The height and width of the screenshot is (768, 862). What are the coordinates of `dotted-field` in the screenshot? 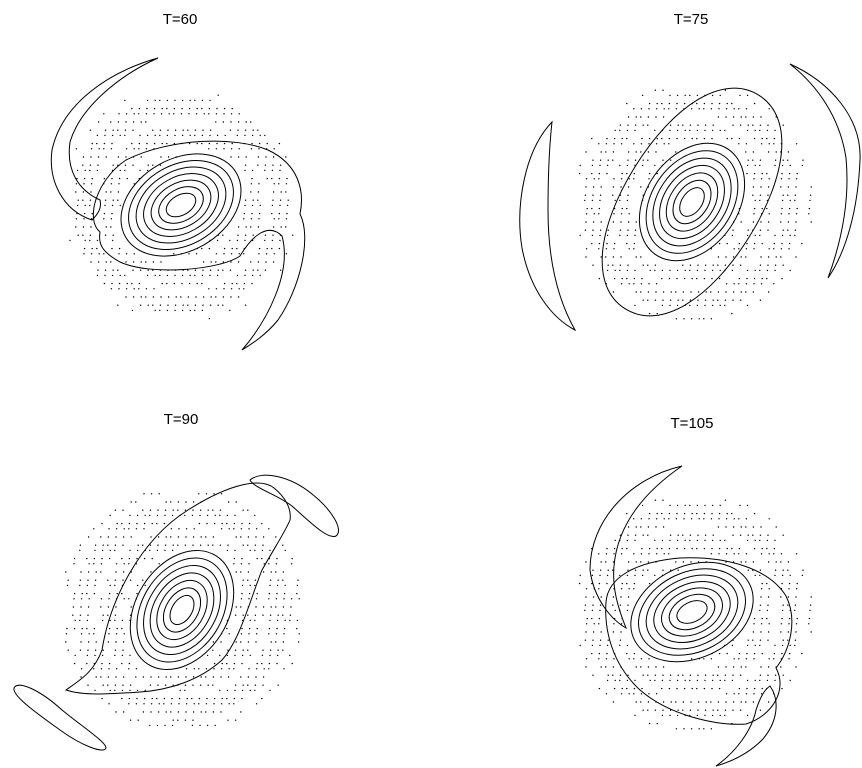 It's located at (182, 610).